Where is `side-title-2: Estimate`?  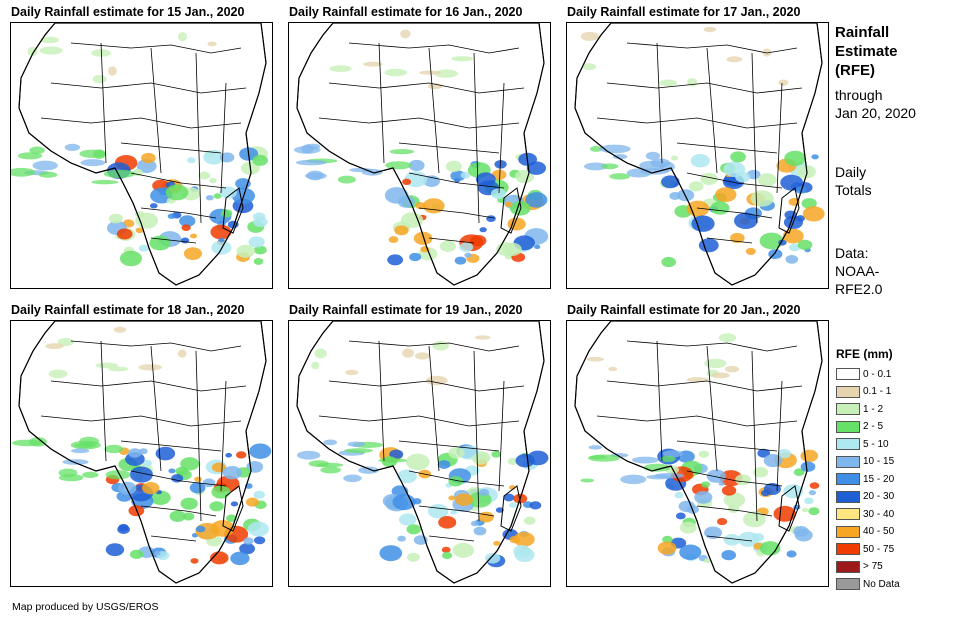 side-title-2: Estimate is located at coordinates (866, 51).